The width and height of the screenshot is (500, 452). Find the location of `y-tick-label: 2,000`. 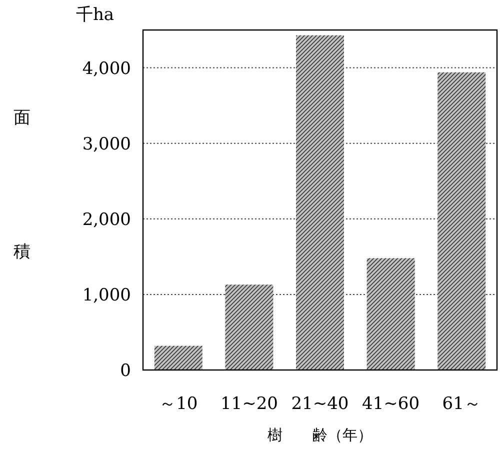

y-tick-label: 2,000 is located at coordinates (106, 220).